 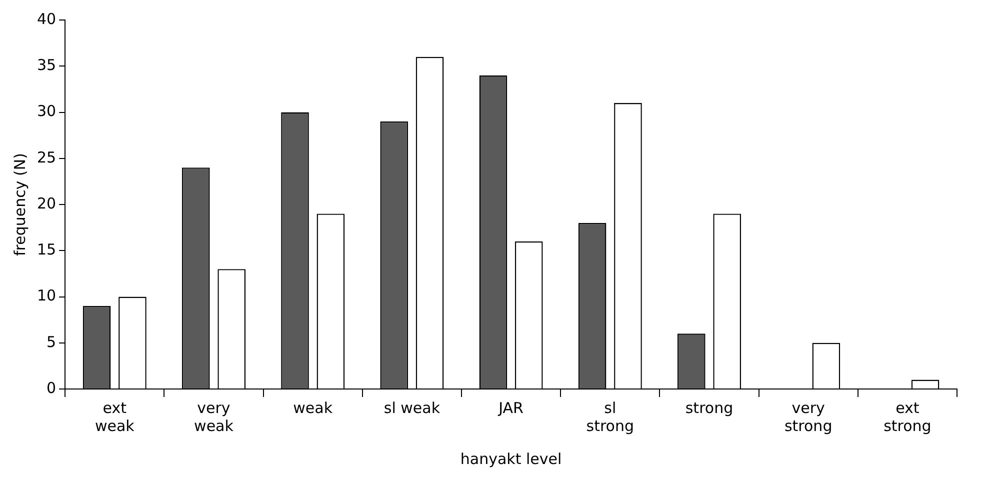 I want to click on x-axis-title: hanyakt level, so click(x=511, y=459).